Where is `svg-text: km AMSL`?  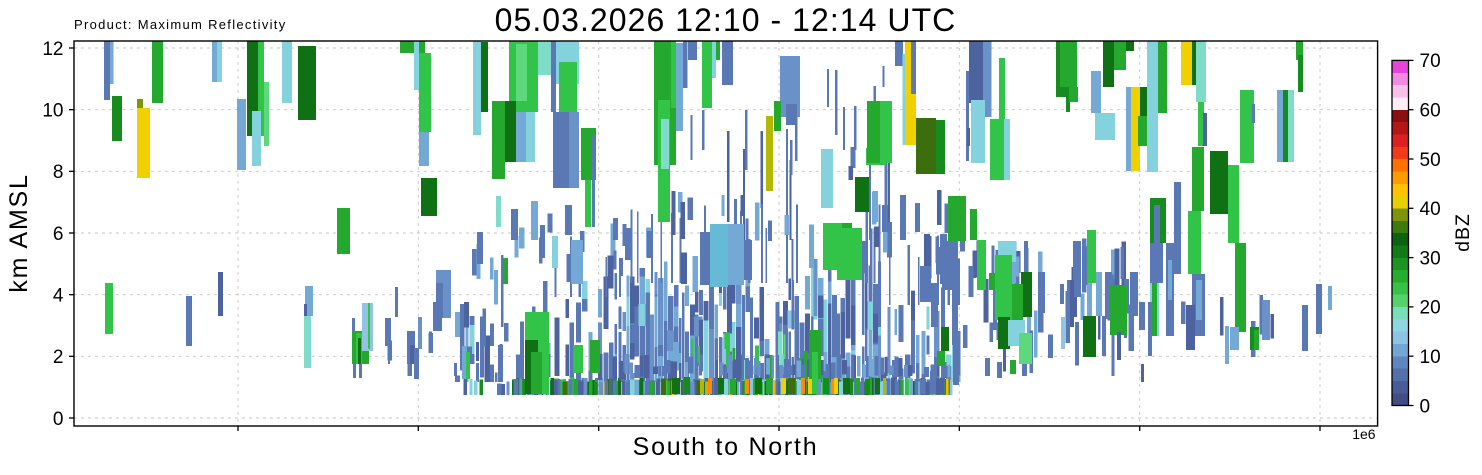 svg-text: km AMSL is located at coordinates (19, 232).